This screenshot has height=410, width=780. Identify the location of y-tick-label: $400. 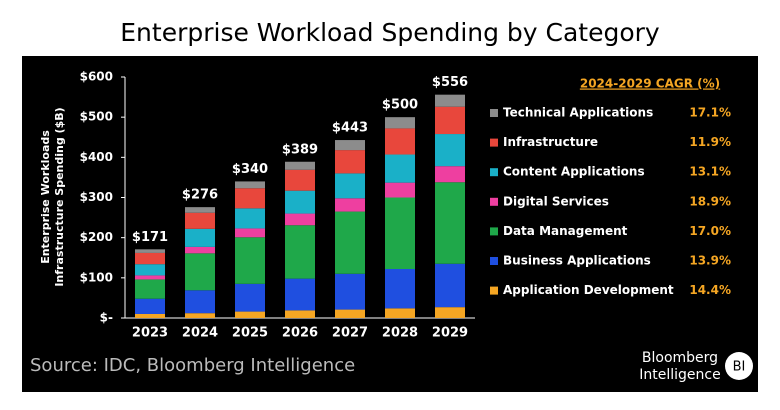
(96, 157).